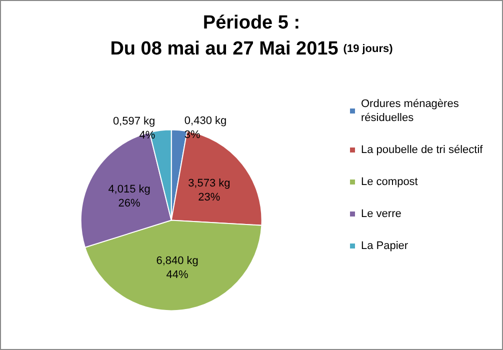  Describe the element at coordinates (381, 214) in the screenshot. I see `legend-label: Le verre` at that location.